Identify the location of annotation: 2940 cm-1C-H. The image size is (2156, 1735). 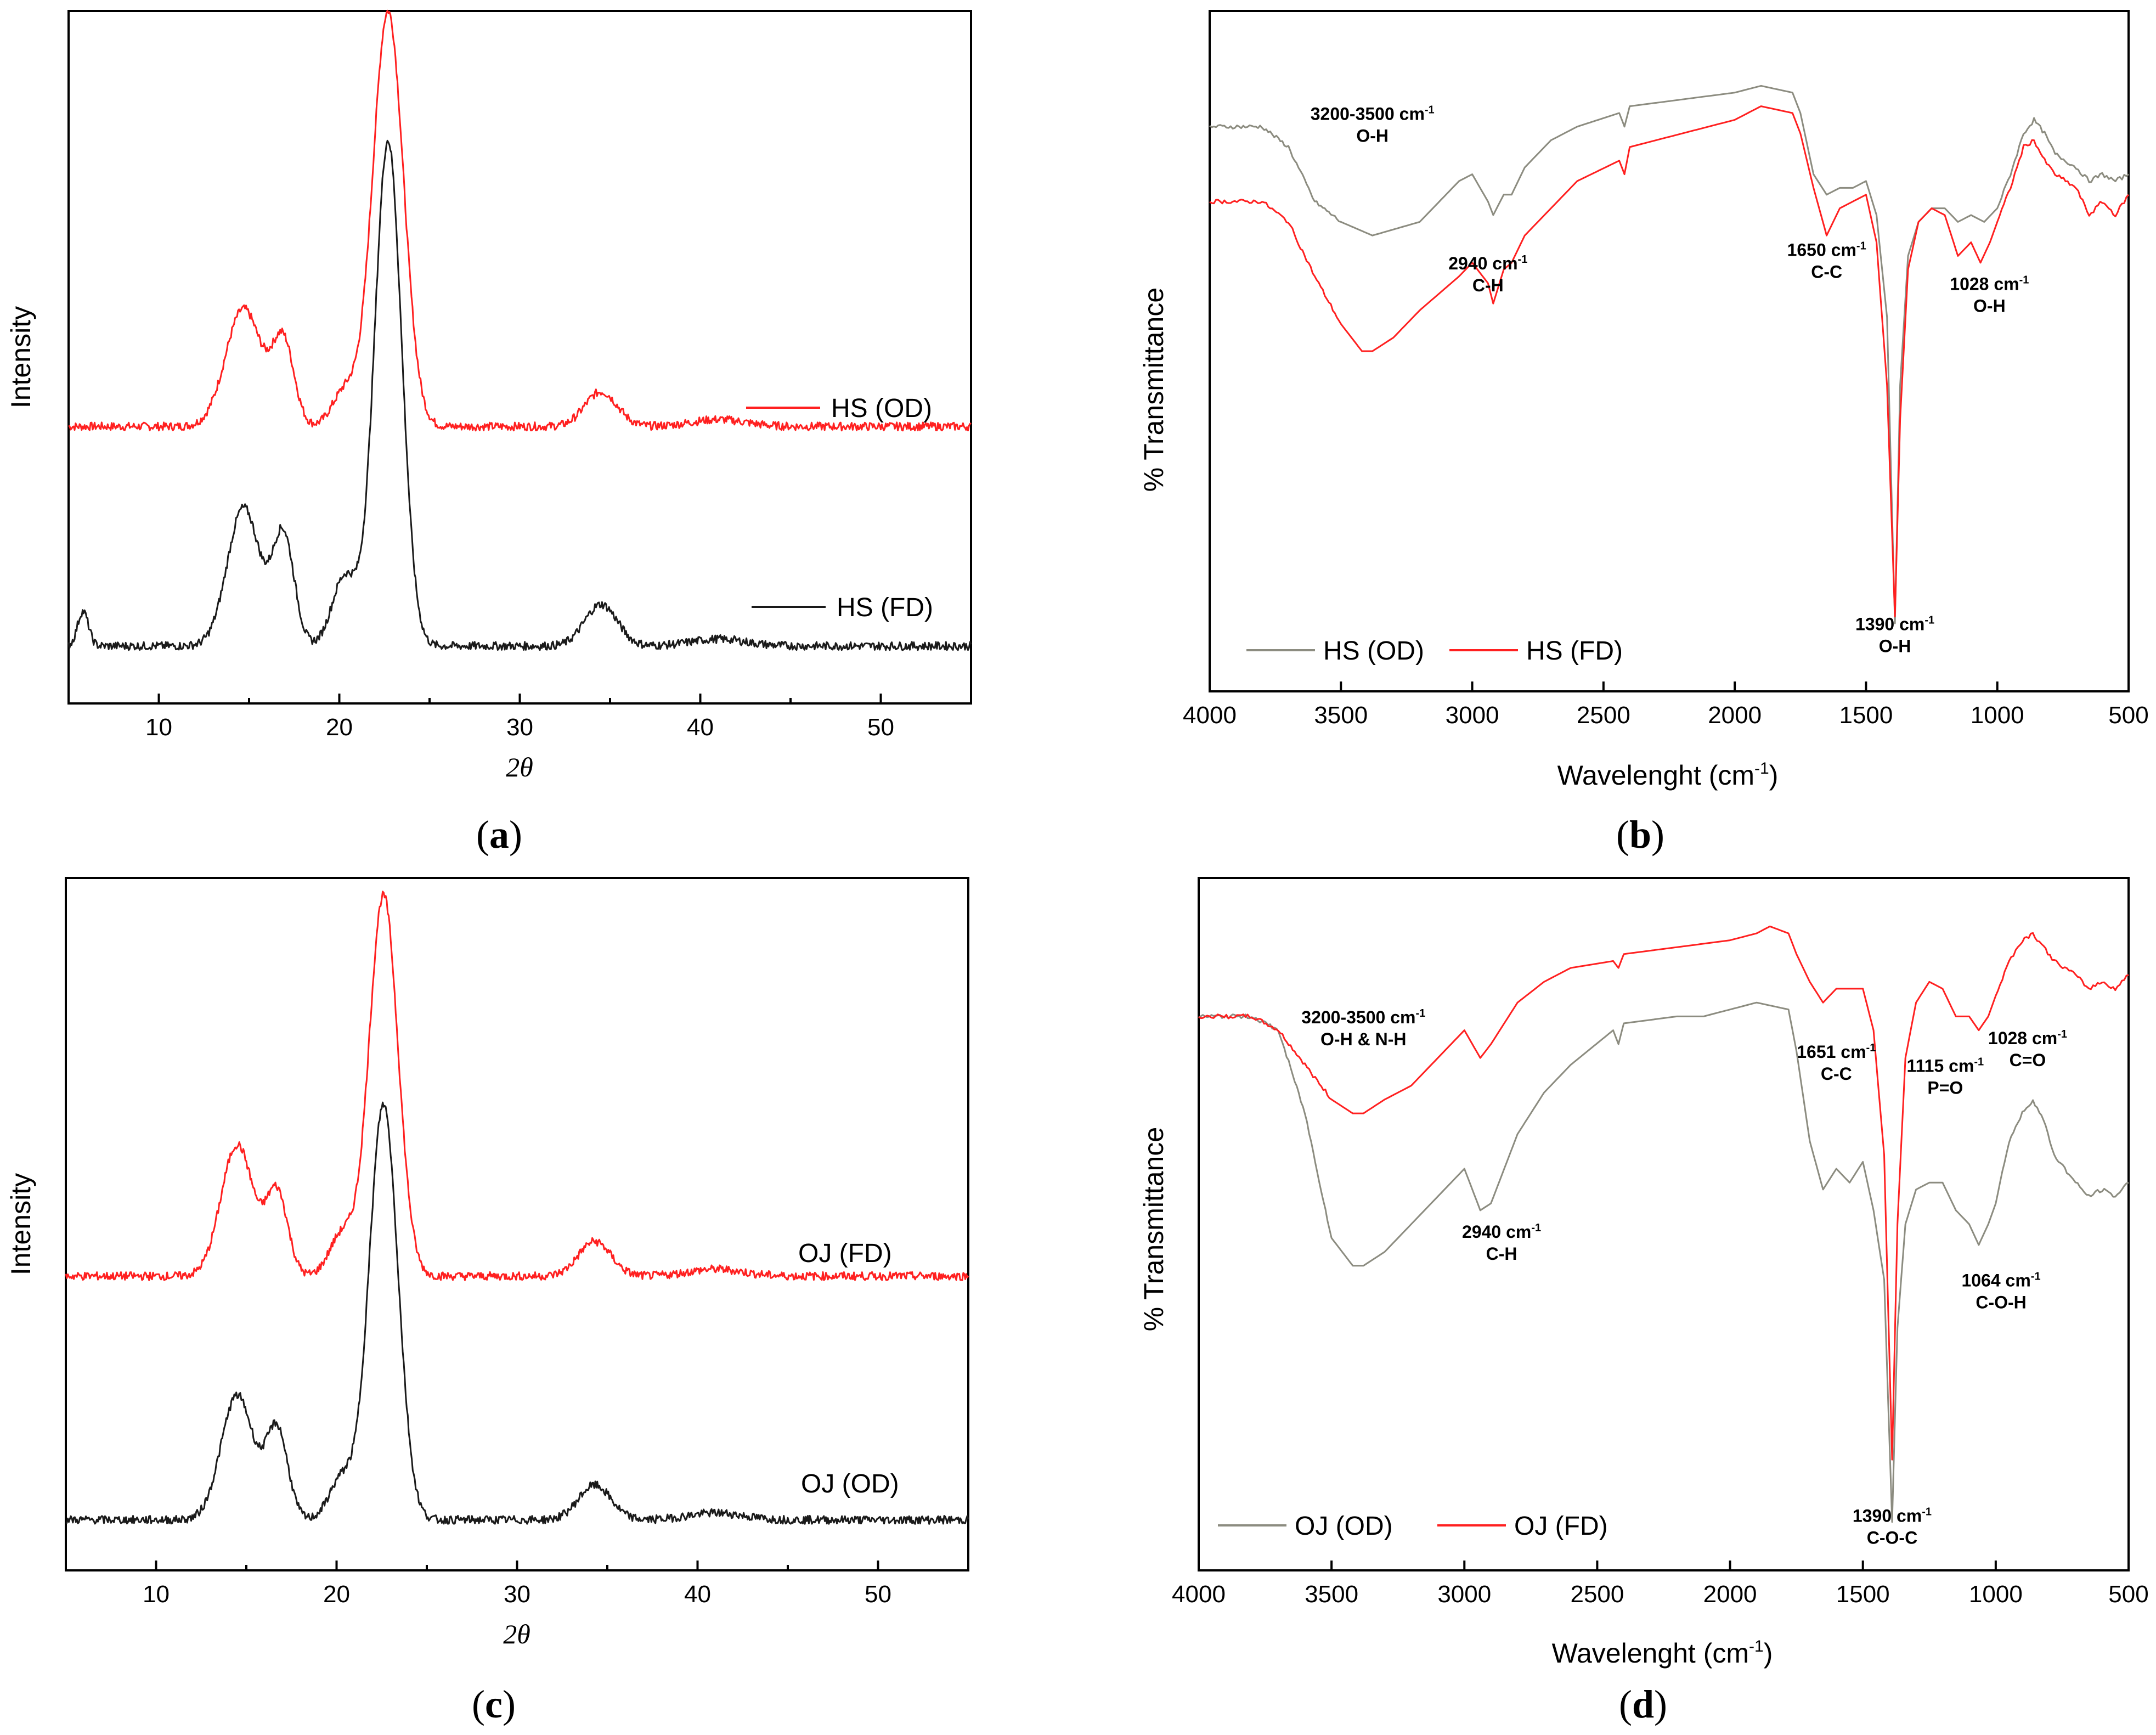
(1501, 1243).